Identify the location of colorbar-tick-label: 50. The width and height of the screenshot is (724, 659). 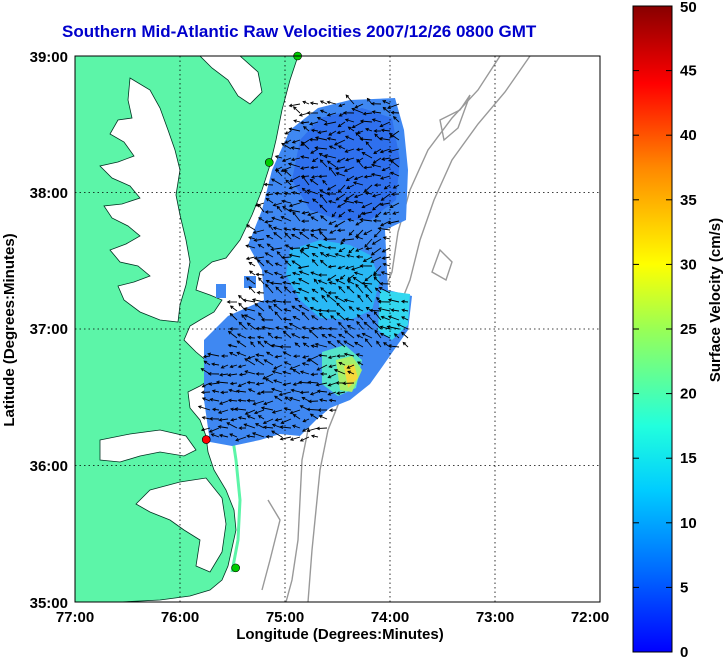
(688, 8).